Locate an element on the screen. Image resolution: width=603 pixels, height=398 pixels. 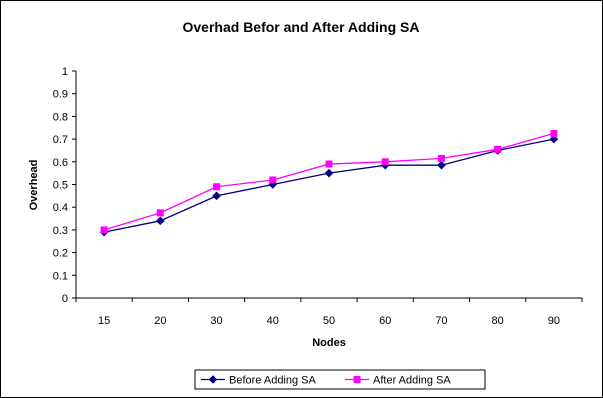
legend-label: Before Adding SA is located at coordinates (273, 381).